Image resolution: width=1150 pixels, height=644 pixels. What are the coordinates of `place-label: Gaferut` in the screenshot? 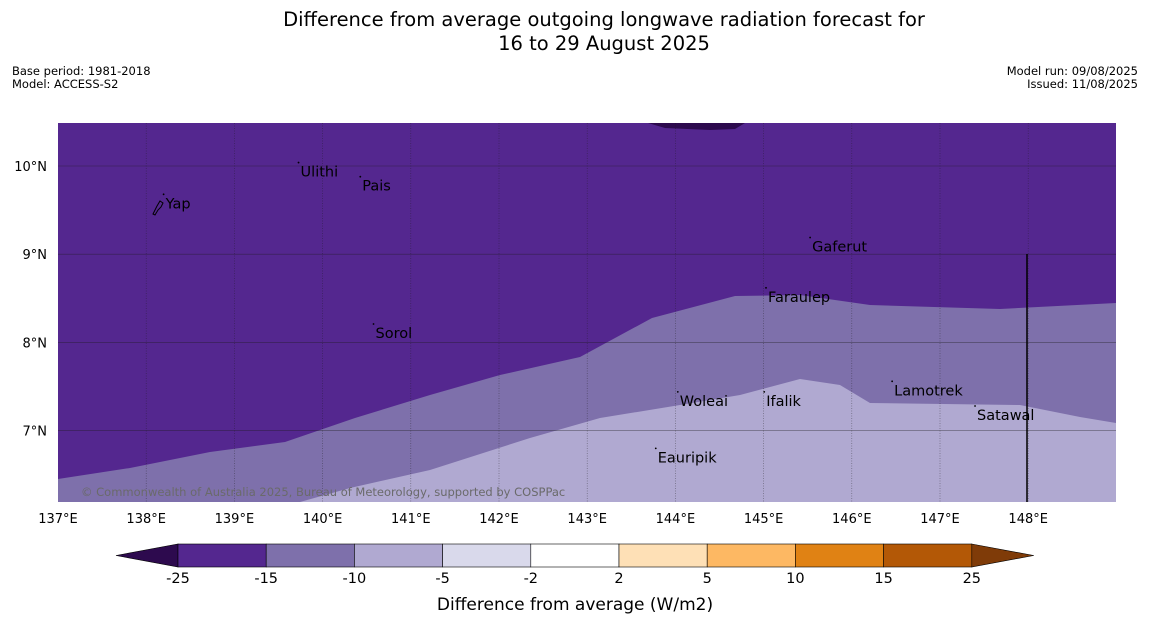 It's located at (839, 248).